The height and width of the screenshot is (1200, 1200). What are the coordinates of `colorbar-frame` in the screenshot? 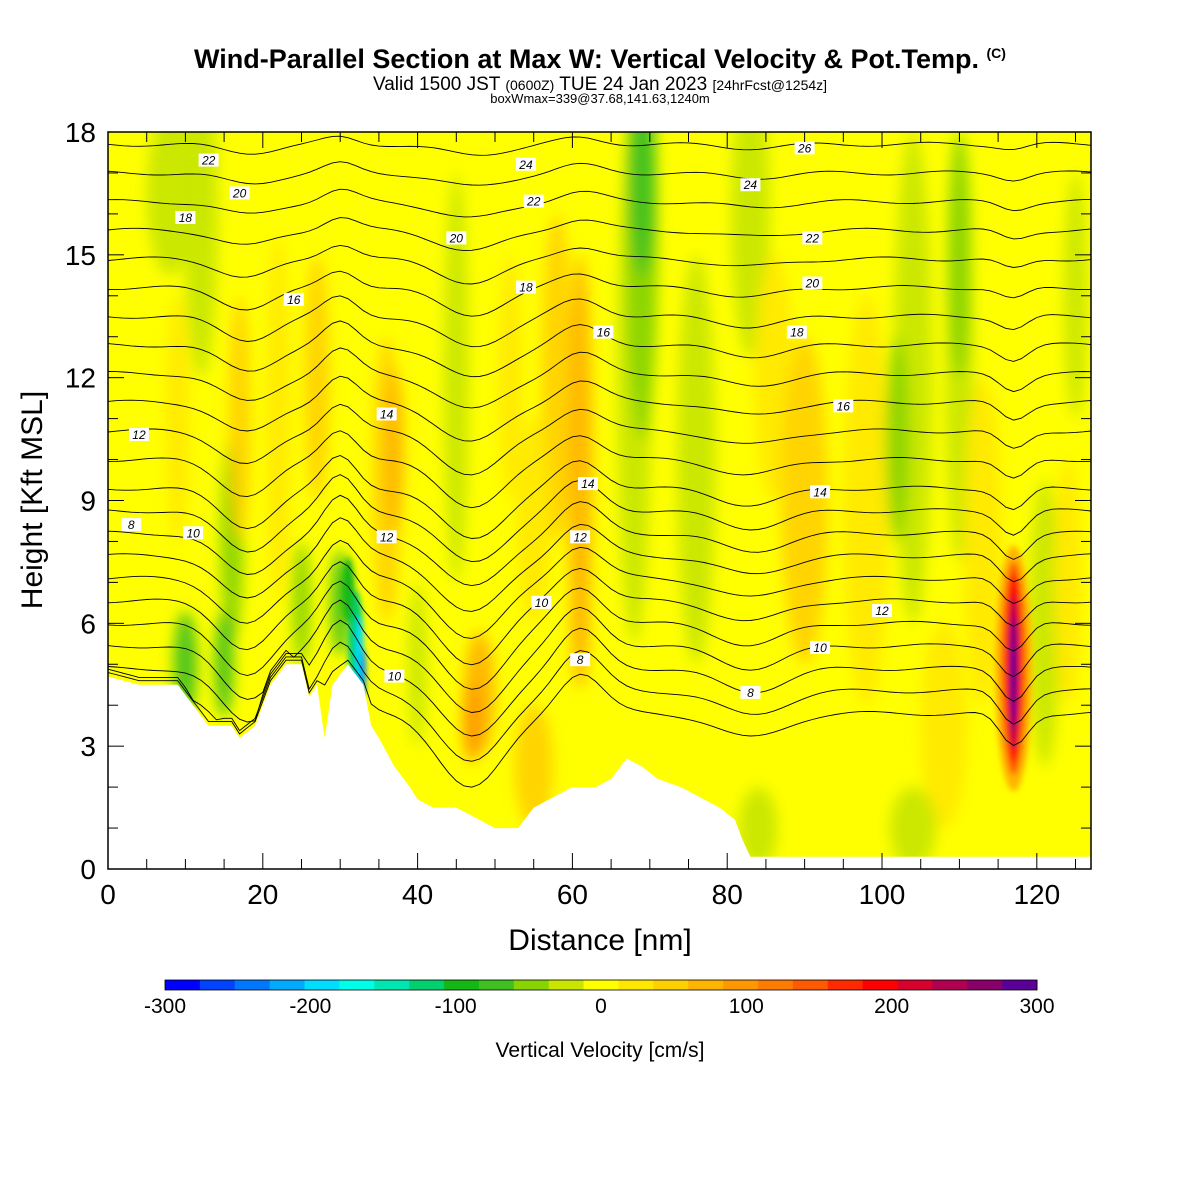 It's located at (601, 985).